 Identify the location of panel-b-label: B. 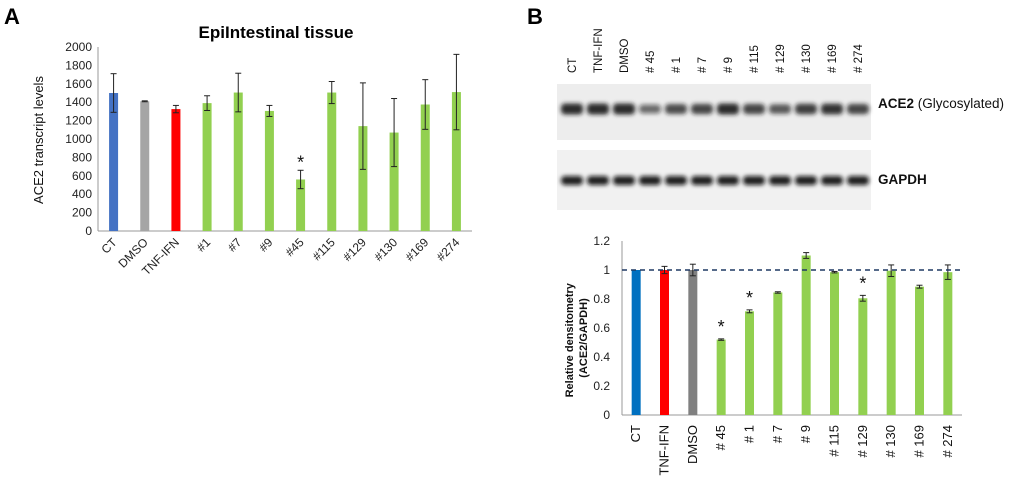
(535, 16).